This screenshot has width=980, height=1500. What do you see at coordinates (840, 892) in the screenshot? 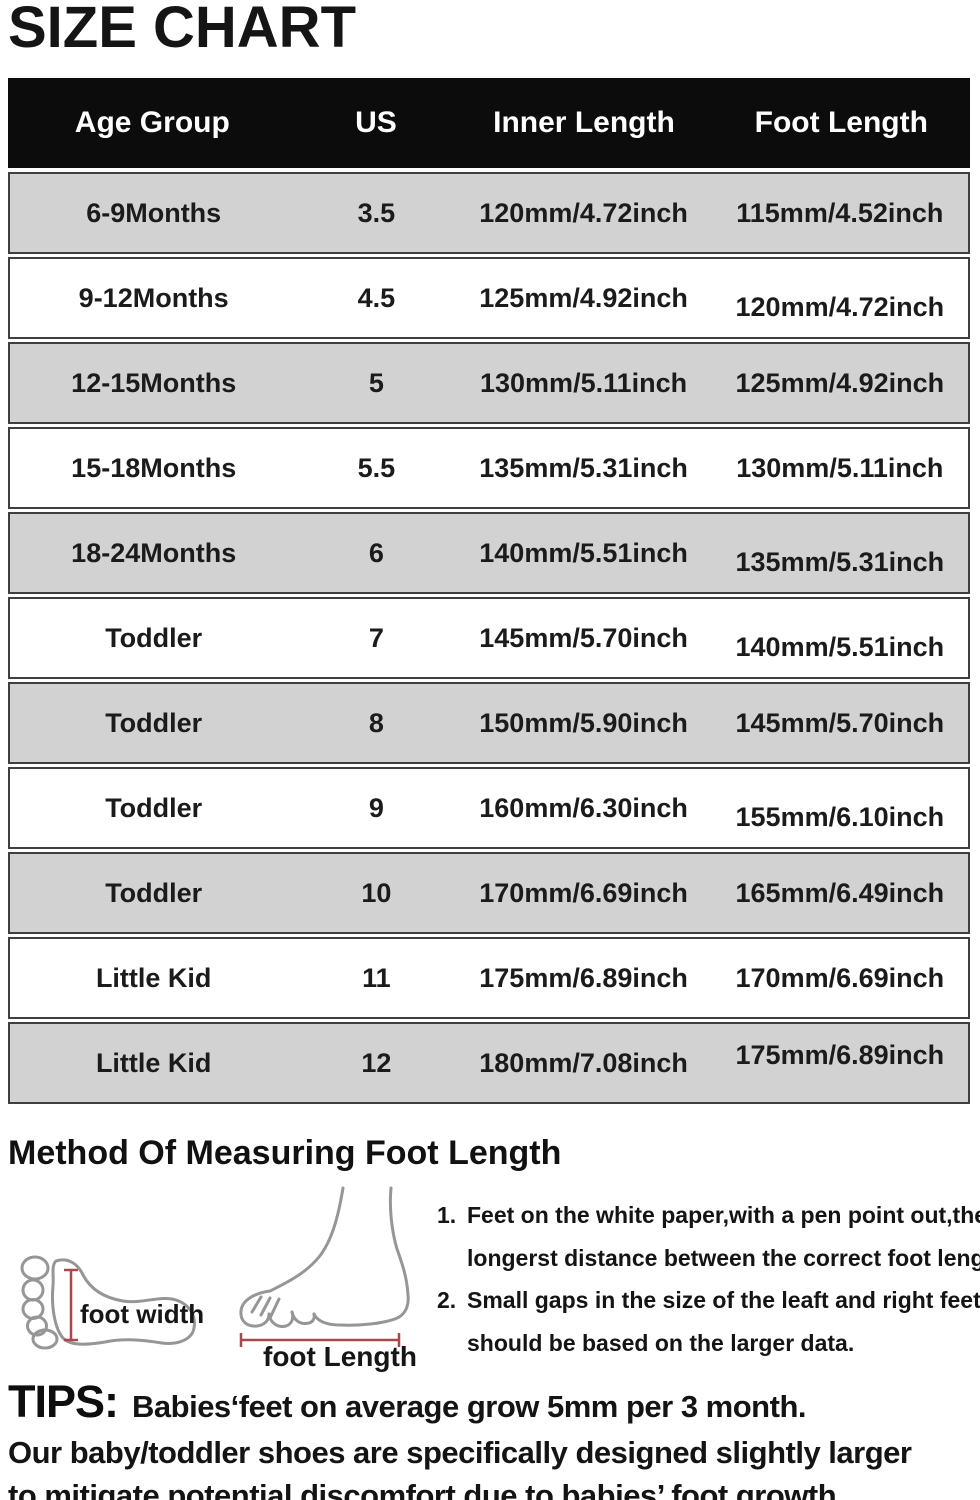
I see `cell-foot-length: 165mm/6.49inch` at bounding box center [840, 892].